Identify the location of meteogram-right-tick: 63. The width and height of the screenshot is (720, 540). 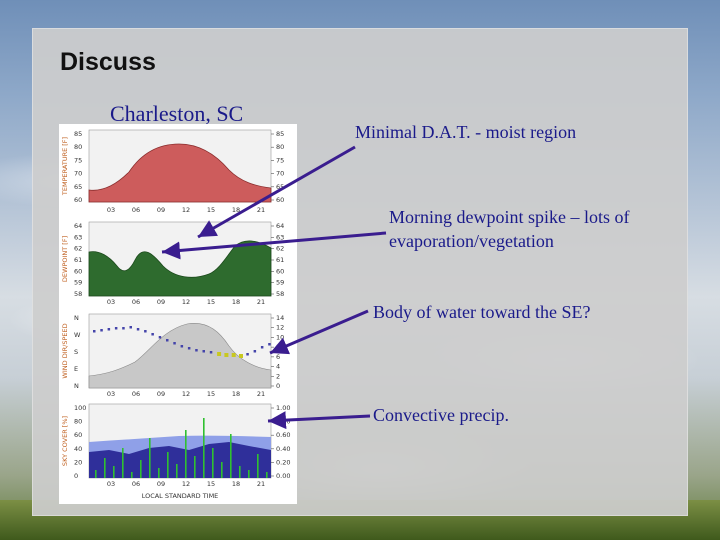
(280, 237).